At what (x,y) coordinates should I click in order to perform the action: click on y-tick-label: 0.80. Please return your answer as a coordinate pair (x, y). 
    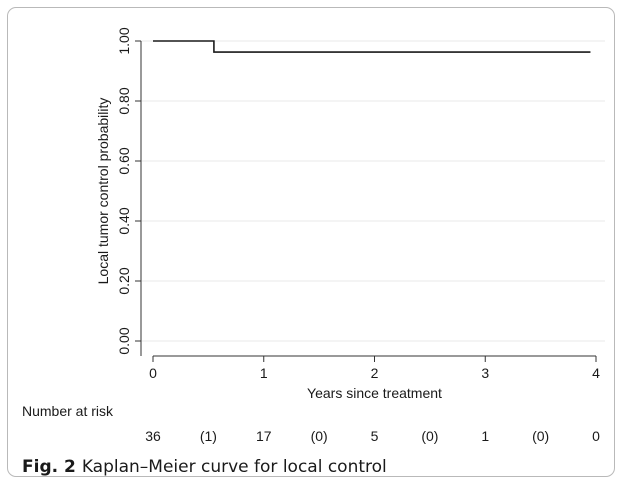
    Looking at the image, I should click on (124, 100).